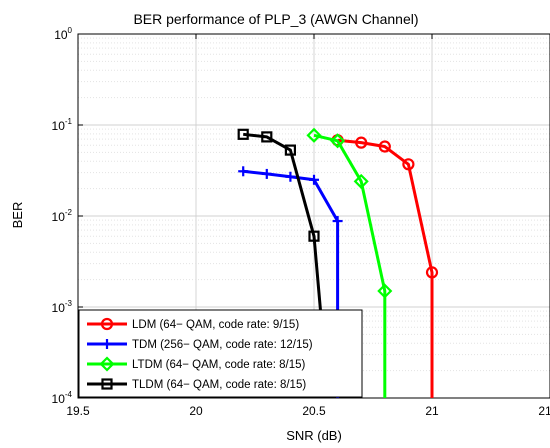 This screenshot has height=448, width=550. I want to click on x-tick-label: 21.5, so click(544, 411).